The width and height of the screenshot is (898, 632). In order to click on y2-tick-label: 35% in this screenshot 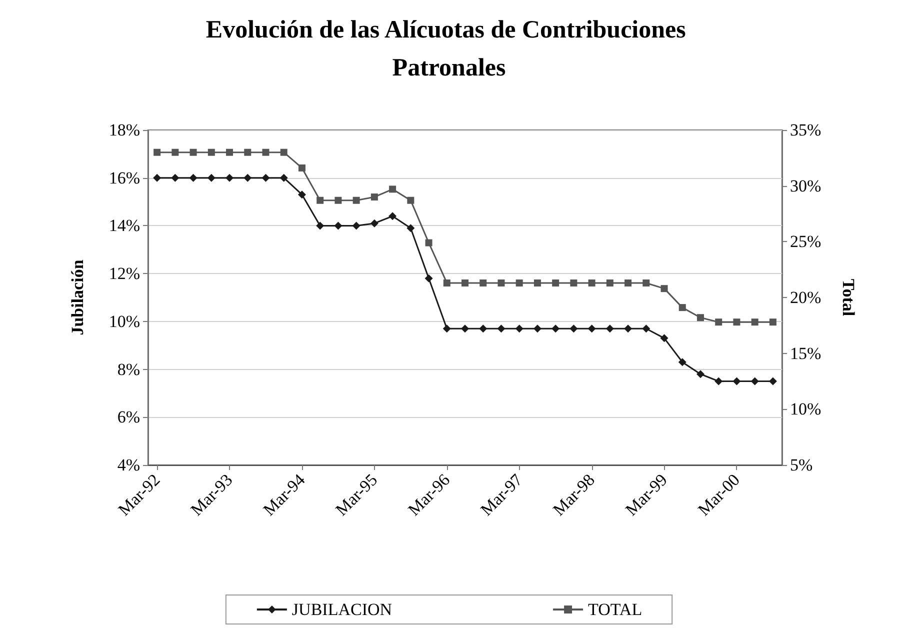, I will do `click(806, 130)`.